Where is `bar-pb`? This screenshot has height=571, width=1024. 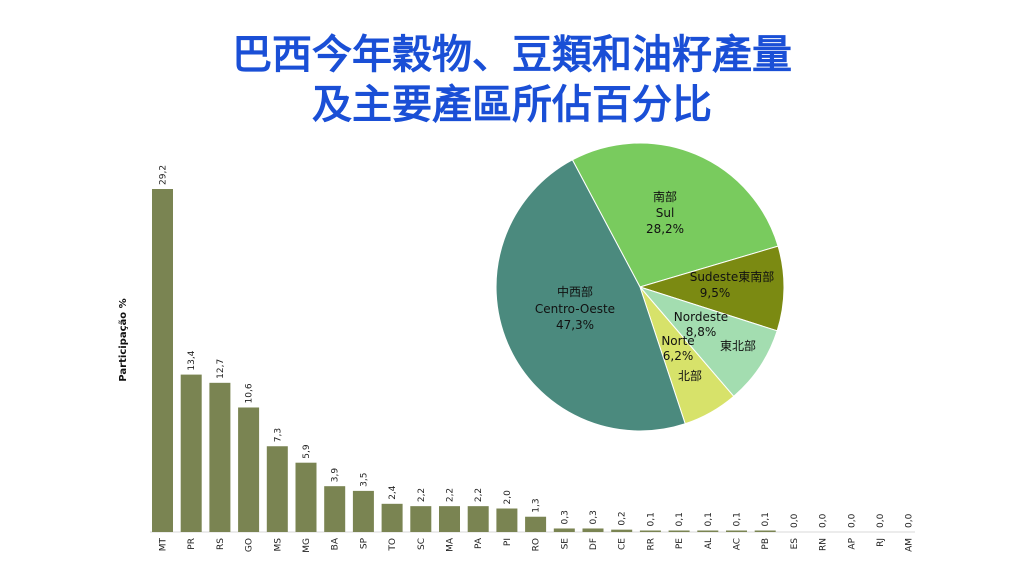
bar-pb is located at coordinates (765, 531).